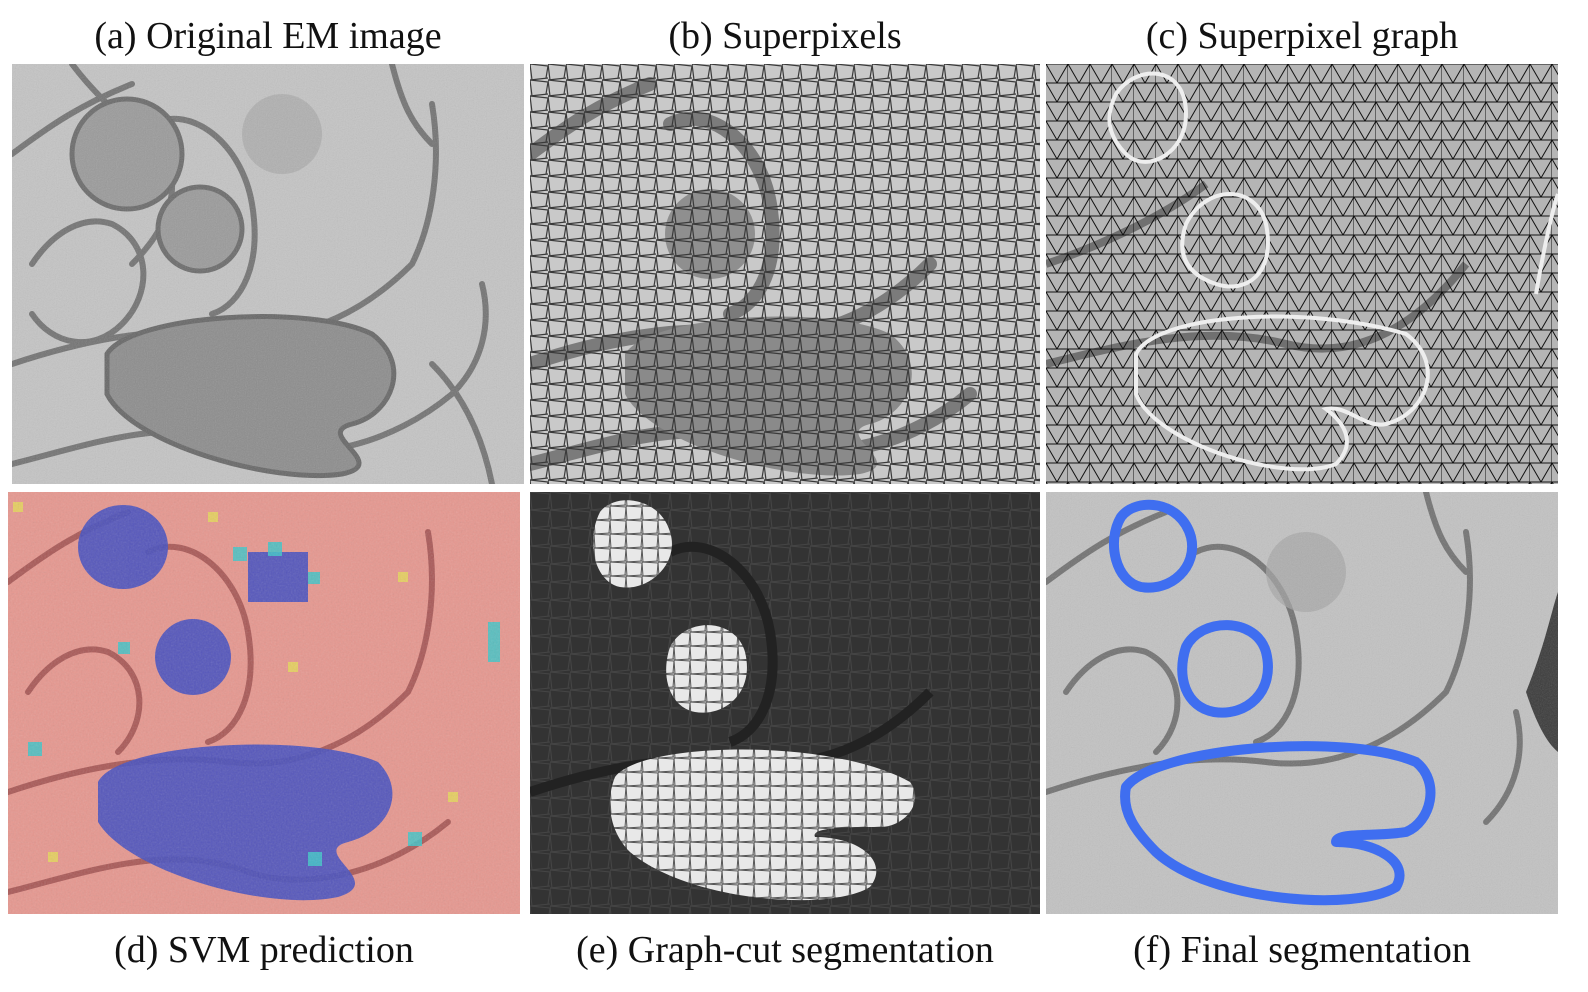  I want to click on panel-original-em-image, so click(268, 274).